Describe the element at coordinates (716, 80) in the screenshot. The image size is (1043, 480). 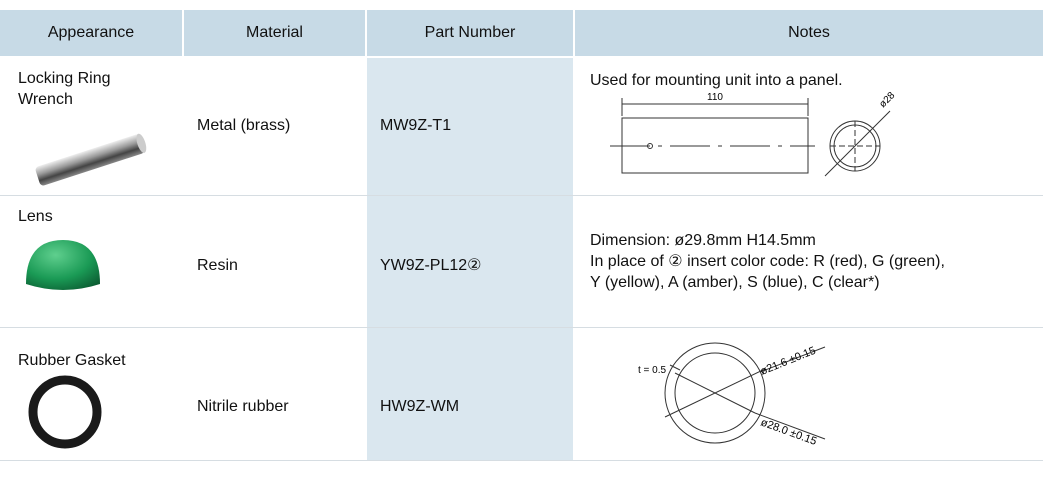
I see `note: Used for mounting unit into a panel.` at that location.